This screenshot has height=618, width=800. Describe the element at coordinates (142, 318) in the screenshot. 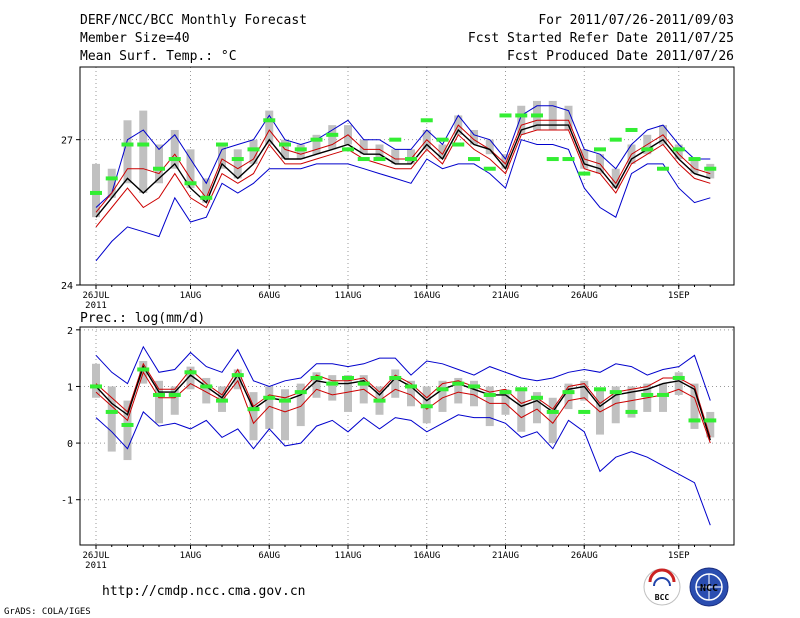

I see `precip-panel-title: Prec.: log(mm/d)` at that location.